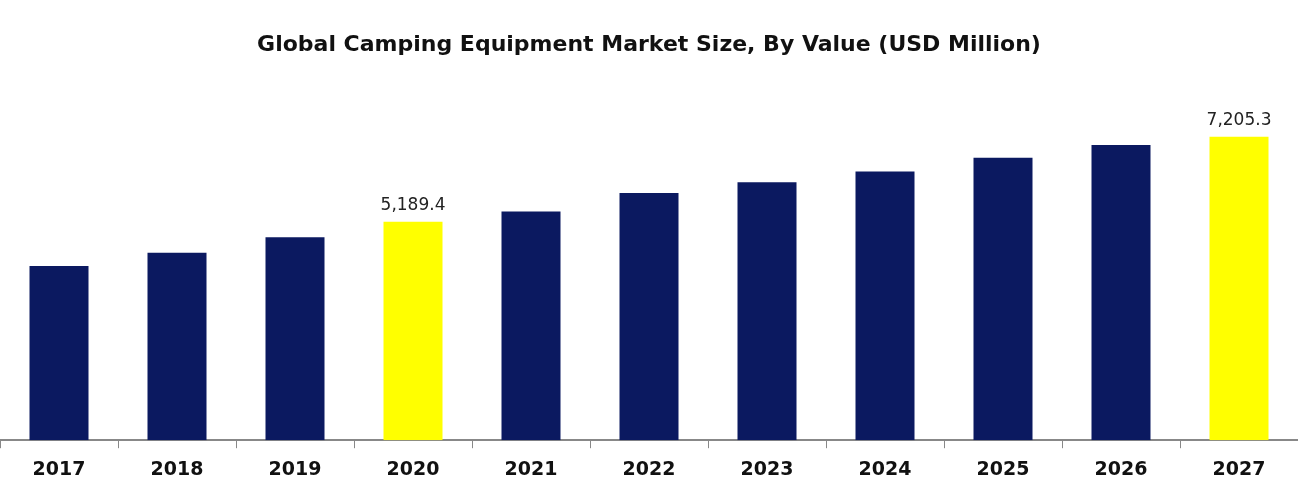 The width and height of the screenshot is (1298, 491). I want to click on x-tick-label: 2023, so click(767, 467).